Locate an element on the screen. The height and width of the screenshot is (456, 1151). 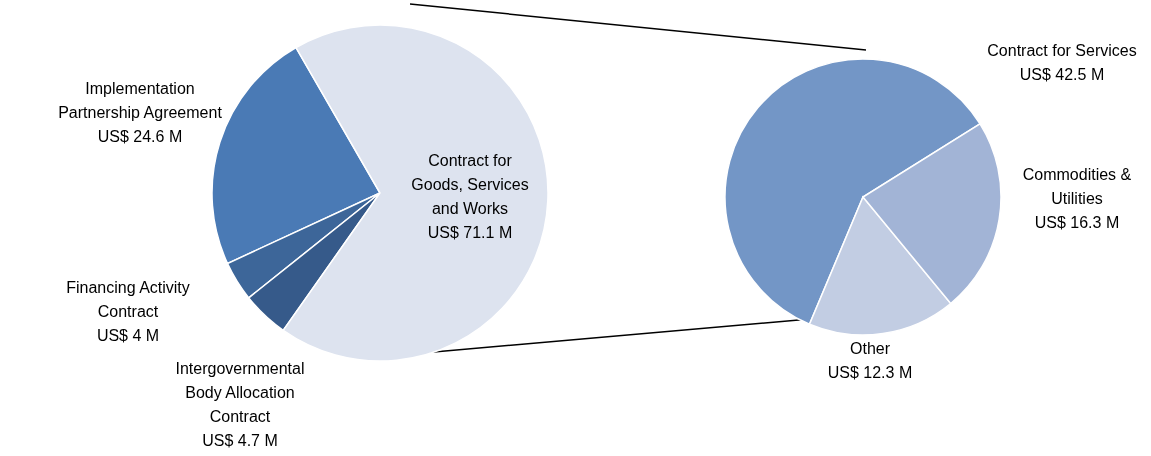
slice-label: Intergovernmental Body Allocation Contract is located at coordinates (240, 392).